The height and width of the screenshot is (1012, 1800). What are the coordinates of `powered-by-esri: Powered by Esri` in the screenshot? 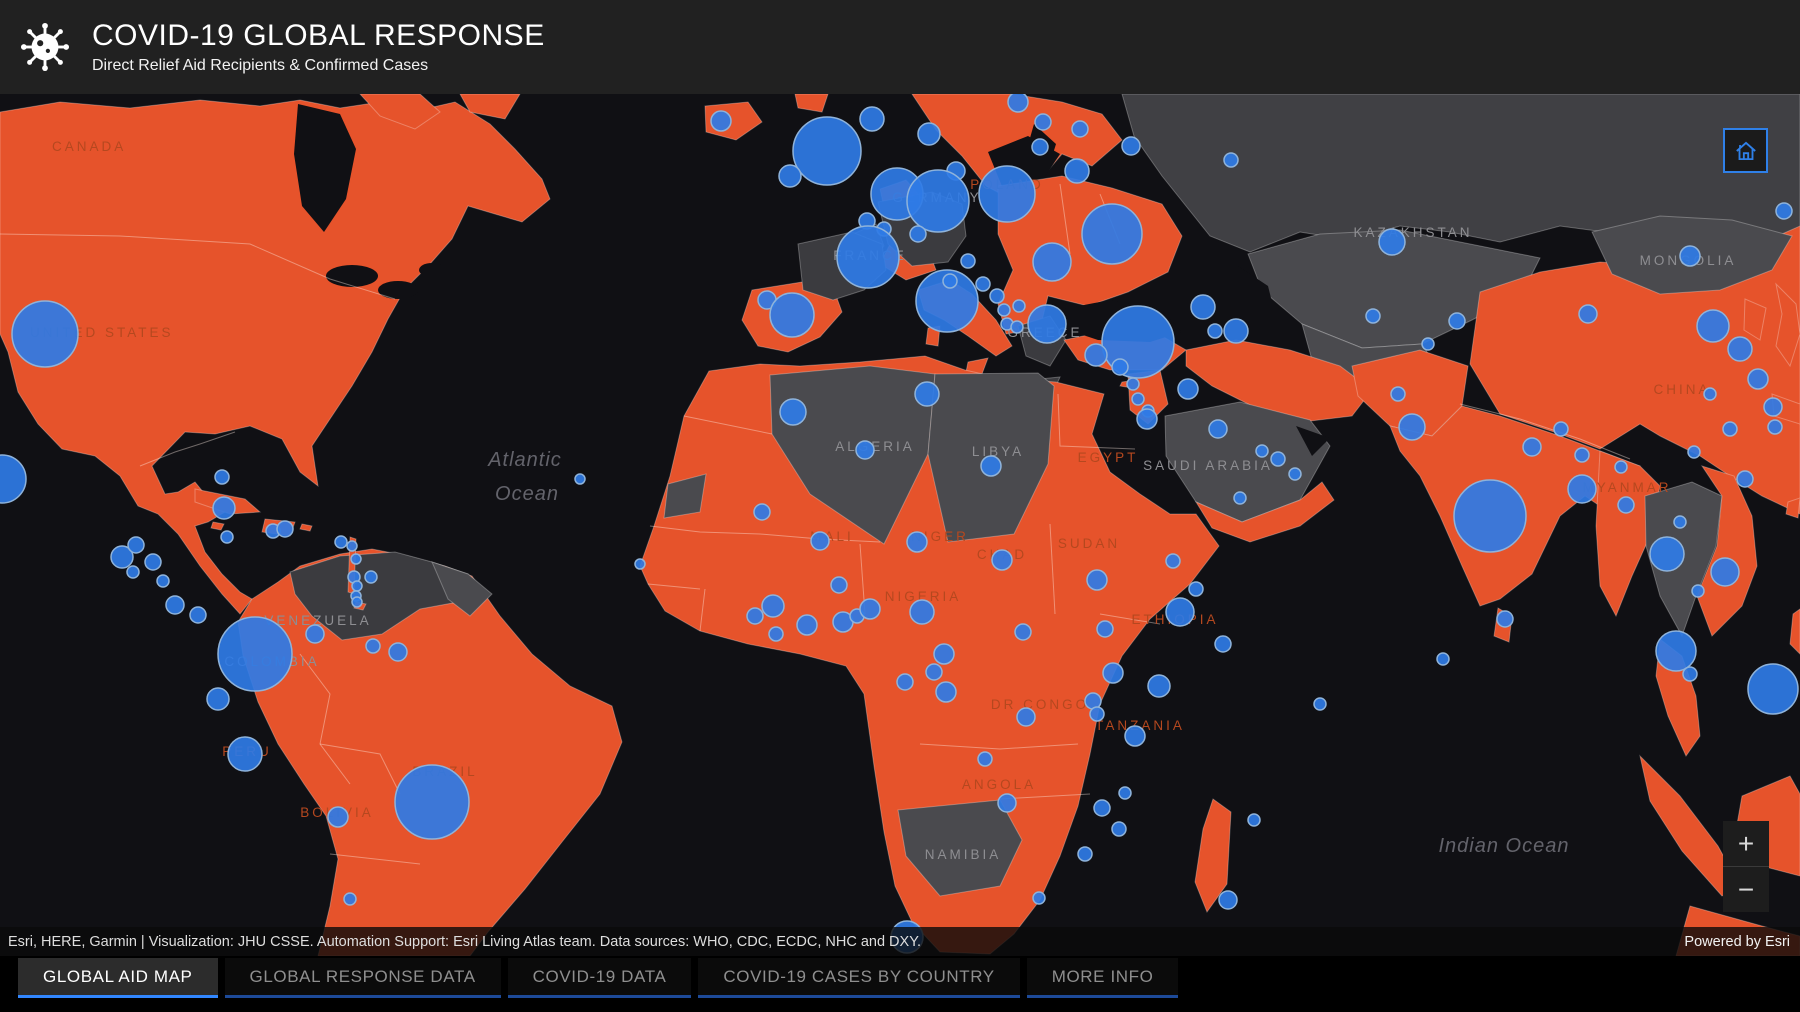 It's located at (1737, 941).